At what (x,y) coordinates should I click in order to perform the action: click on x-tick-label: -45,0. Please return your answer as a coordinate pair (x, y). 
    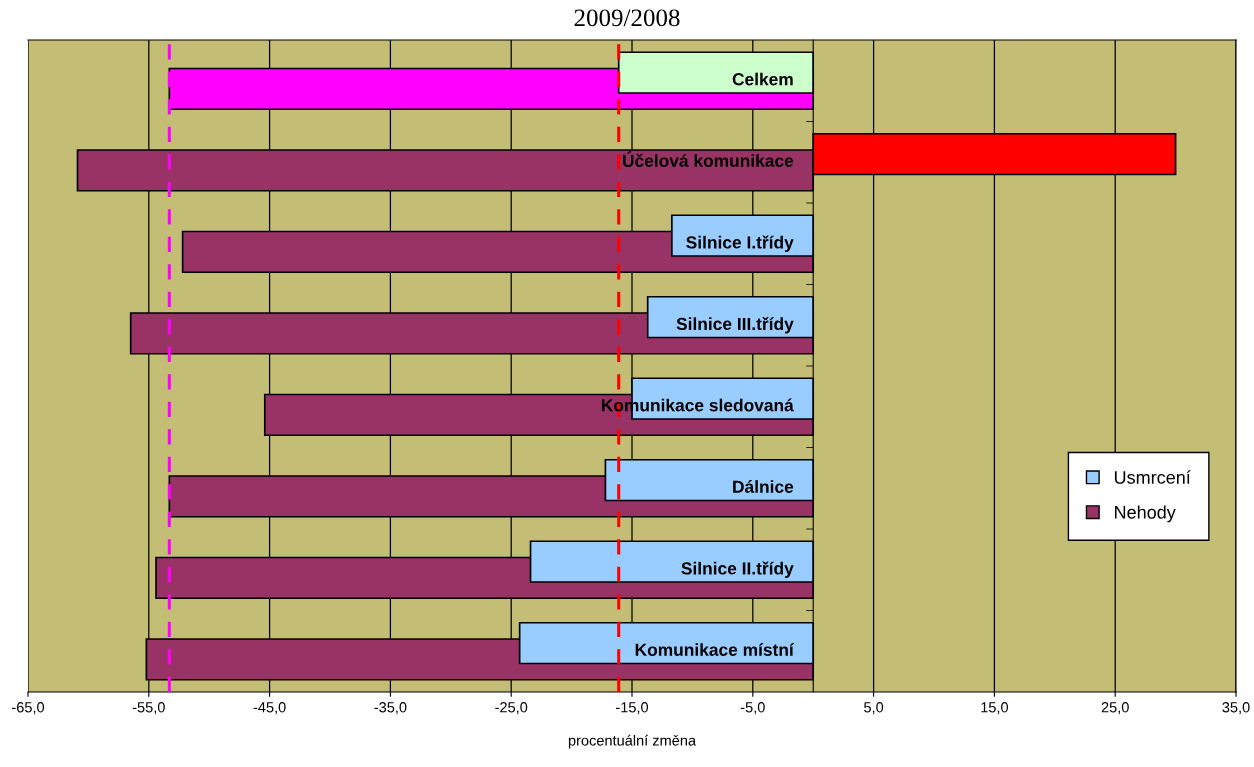
    Looking at the image, I should click on (269, 708).